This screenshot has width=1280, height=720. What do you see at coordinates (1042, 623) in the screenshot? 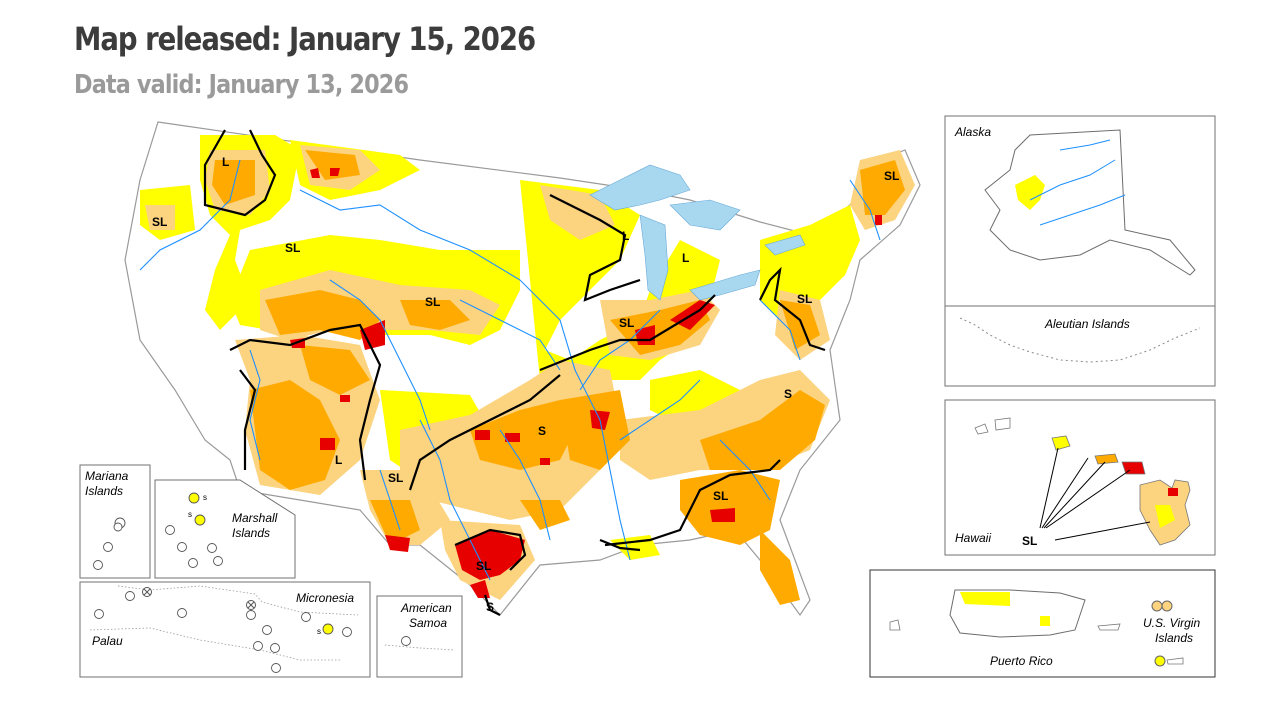
I see `puerto-rico-inset: Puerto Rico U.S. Virgin Islands` at bounding box center [1042, 623].